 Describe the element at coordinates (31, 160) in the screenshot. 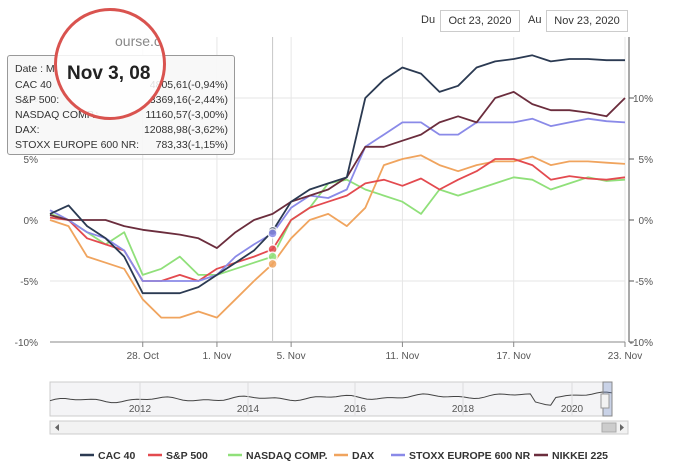

I see `y-tick-label-left: 5%` at that location.